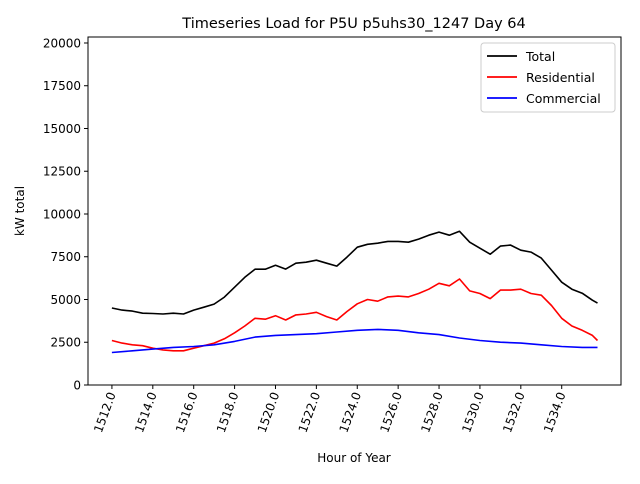  I want to click on legend: Total Residential Commercial, so click(548, 77).